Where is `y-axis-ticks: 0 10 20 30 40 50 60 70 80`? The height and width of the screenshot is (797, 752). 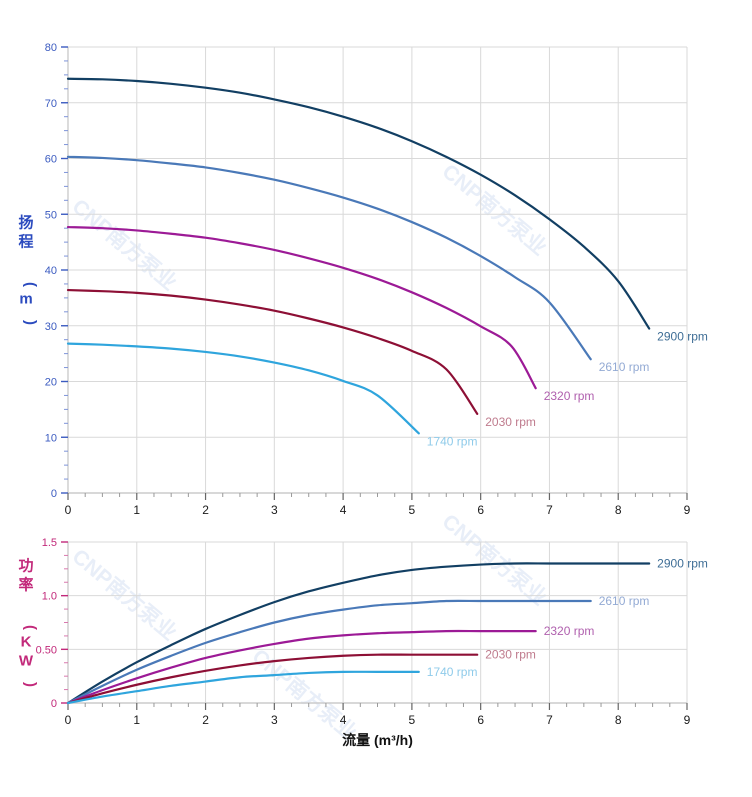 y-axis-ticks: 0 10 20 30 40 50 60 70 80 is located at coordinates (56, 271).